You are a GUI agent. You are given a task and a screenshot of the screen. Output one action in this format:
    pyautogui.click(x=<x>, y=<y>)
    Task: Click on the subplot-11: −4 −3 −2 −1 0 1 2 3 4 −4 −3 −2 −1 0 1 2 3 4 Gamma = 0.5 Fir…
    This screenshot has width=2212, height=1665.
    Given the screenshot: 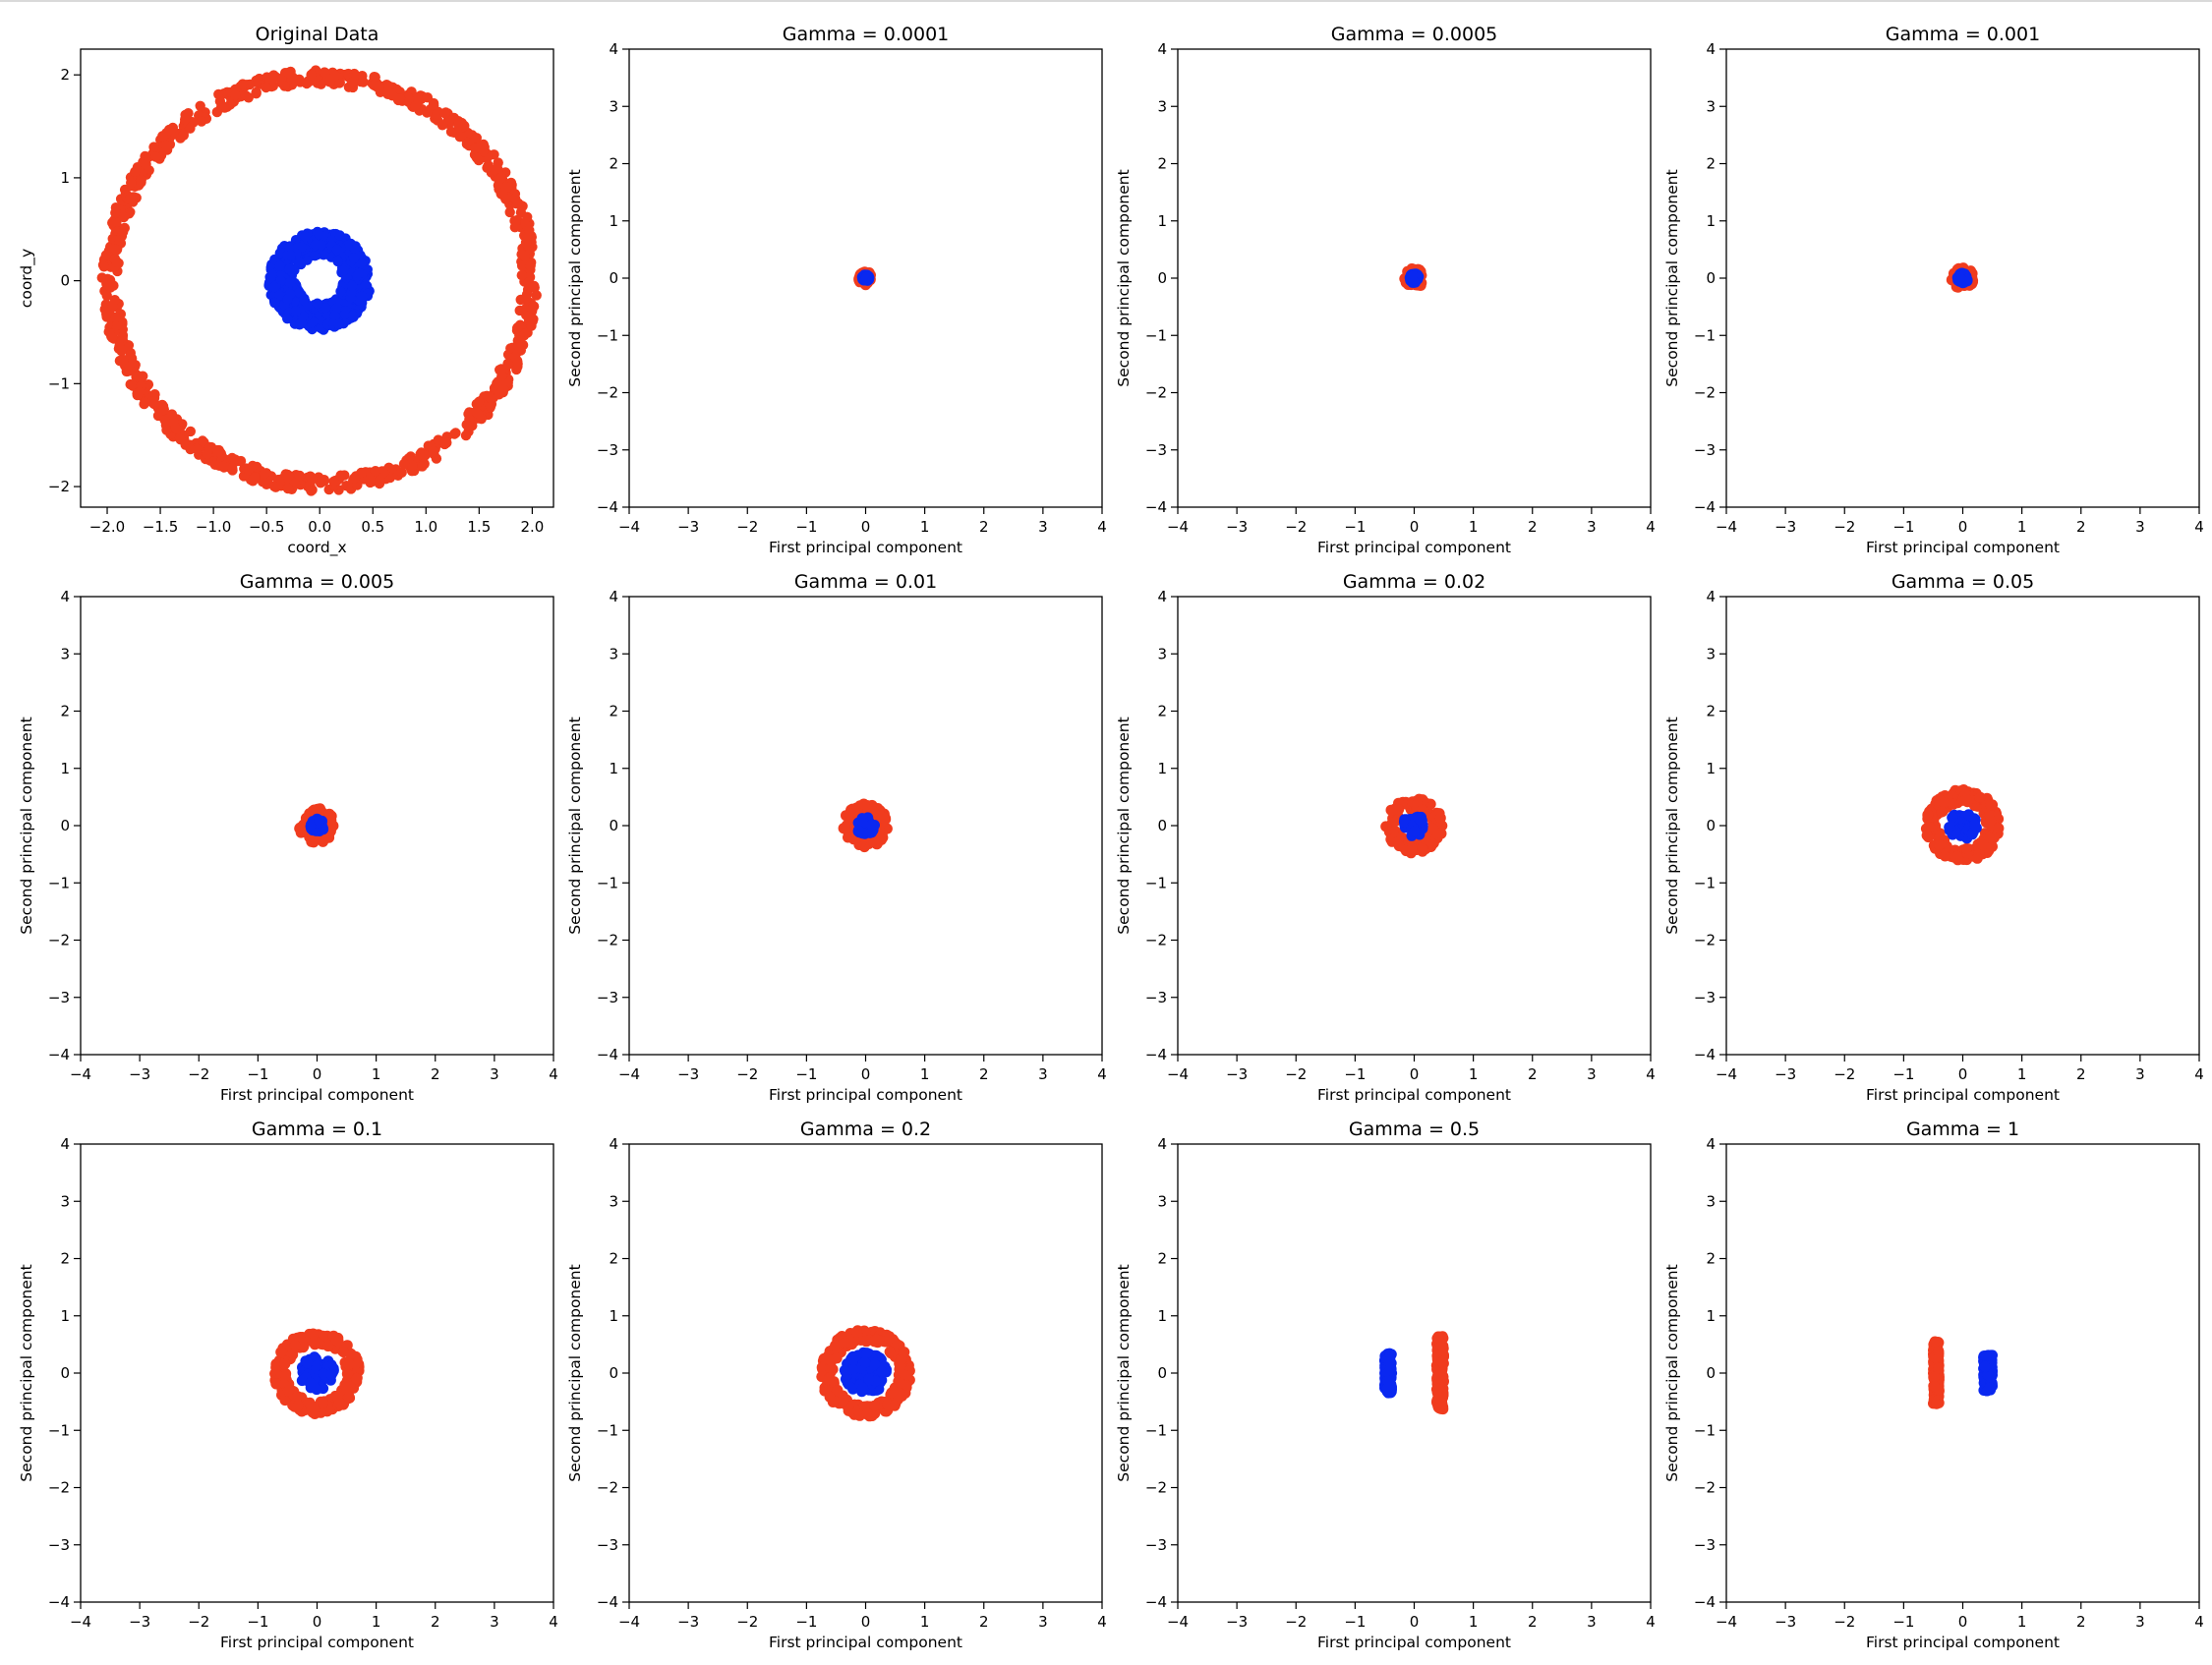 What is the action you would take?
    pyautogui.click(x=1386, y=1385)
    